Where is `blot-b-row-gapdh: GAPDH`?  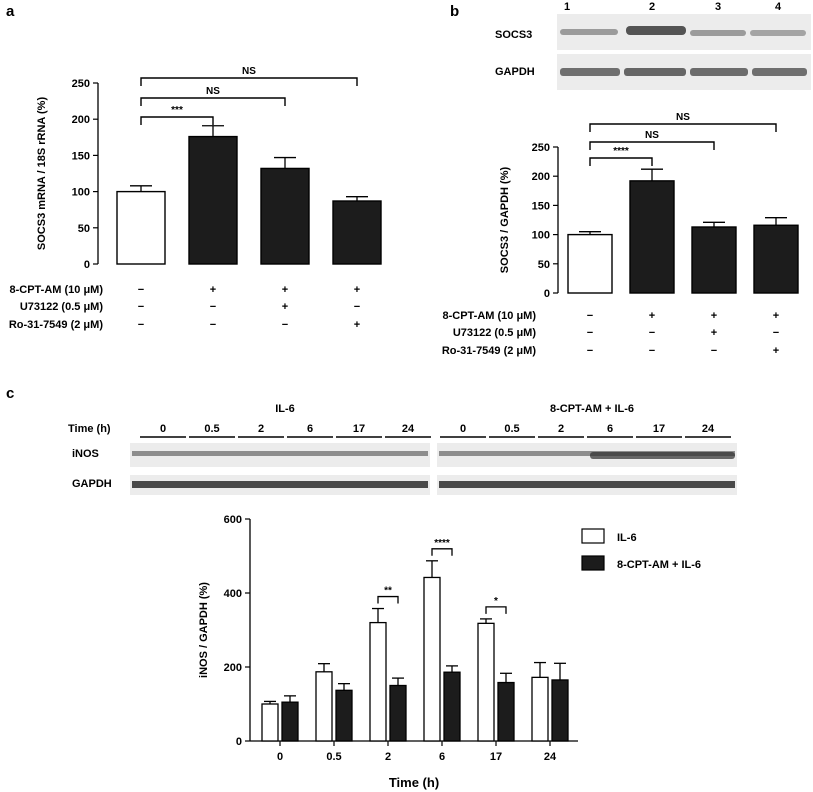
blot-b-row-gapdh: GAPDH is located at coordinates (515, 72).